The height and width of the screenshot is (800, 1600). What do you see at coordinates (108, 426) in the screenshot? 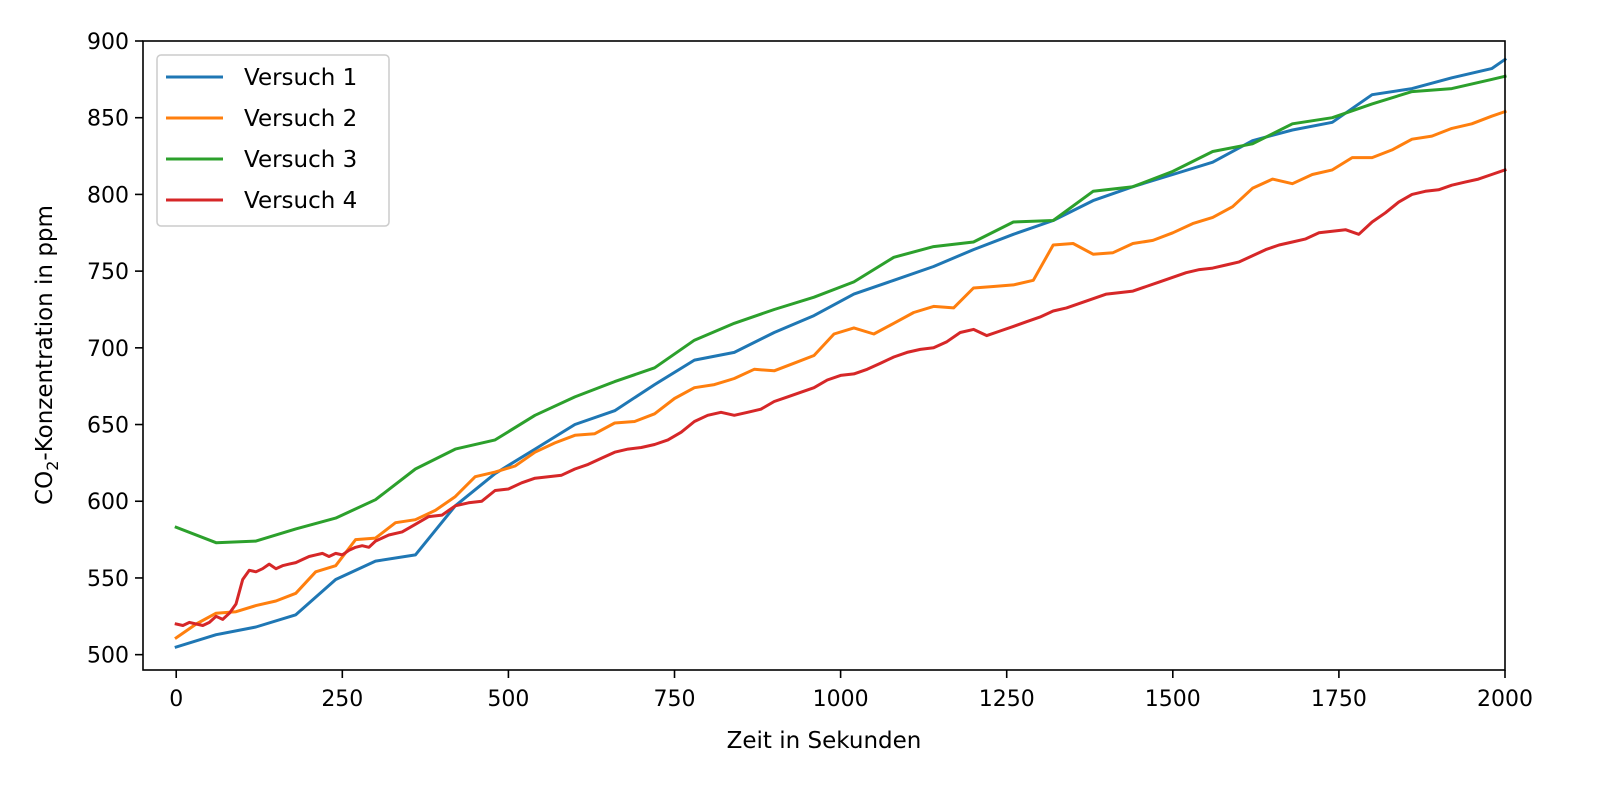
I see `y-tick-label: 650` at bounding box center [108, 426].